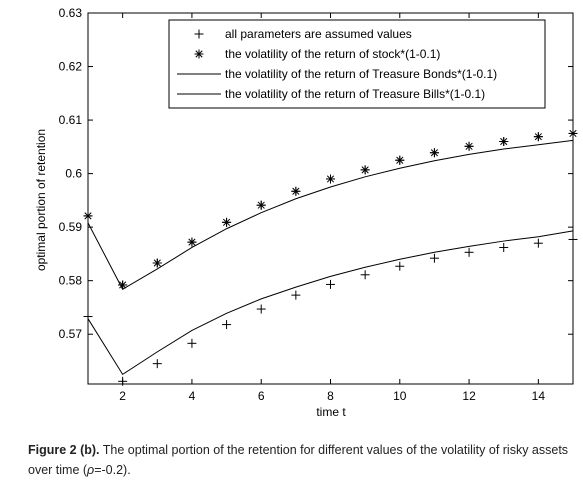 Image resolution: width=583 pixels, height=484 pixels. I want to click on y-tick-label: 0.59, so click(71, 227).